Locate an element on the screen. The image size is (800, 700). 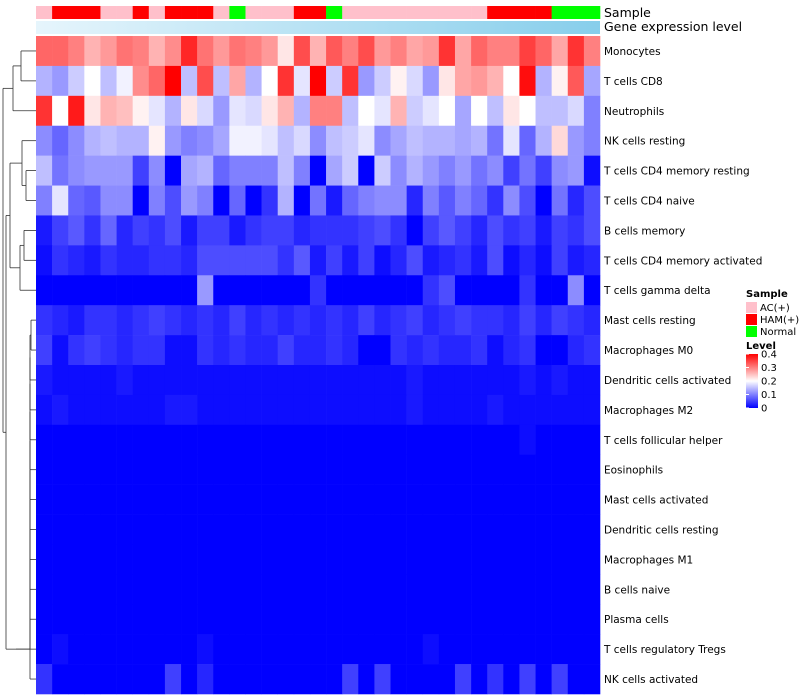
sample-annotation-cell is located at coordinates (366, 12).